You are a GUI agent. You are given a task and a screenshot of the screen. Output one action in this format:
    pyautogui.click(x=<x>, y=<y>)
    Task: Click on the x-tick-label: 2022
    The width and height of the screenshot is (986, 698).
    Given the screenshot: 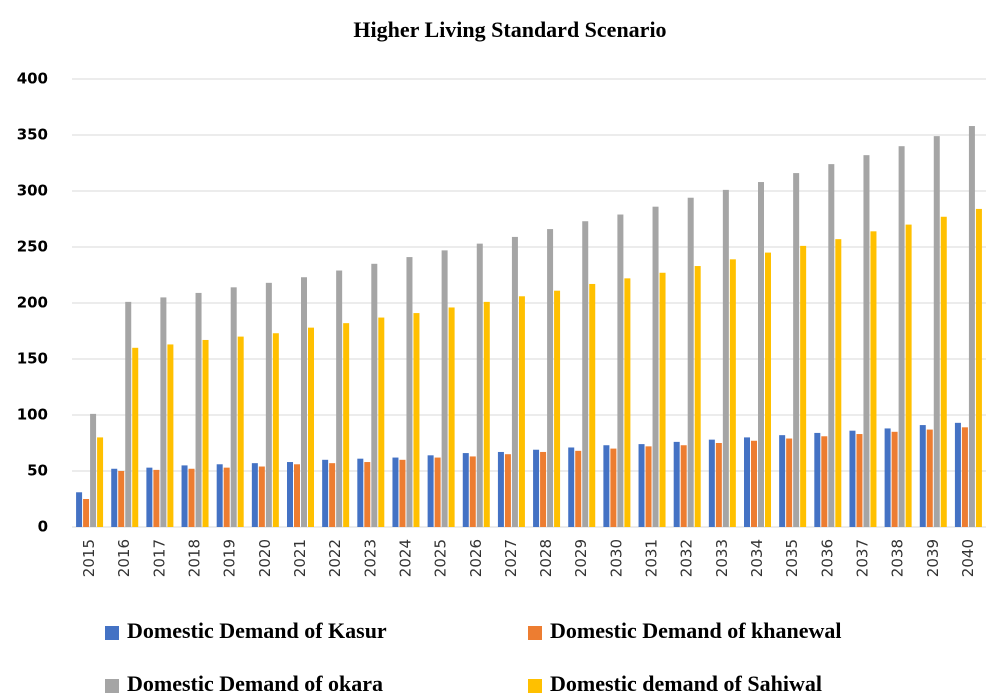 What is the action you would take?
    pyautogui.click(x=335, y=558)
    